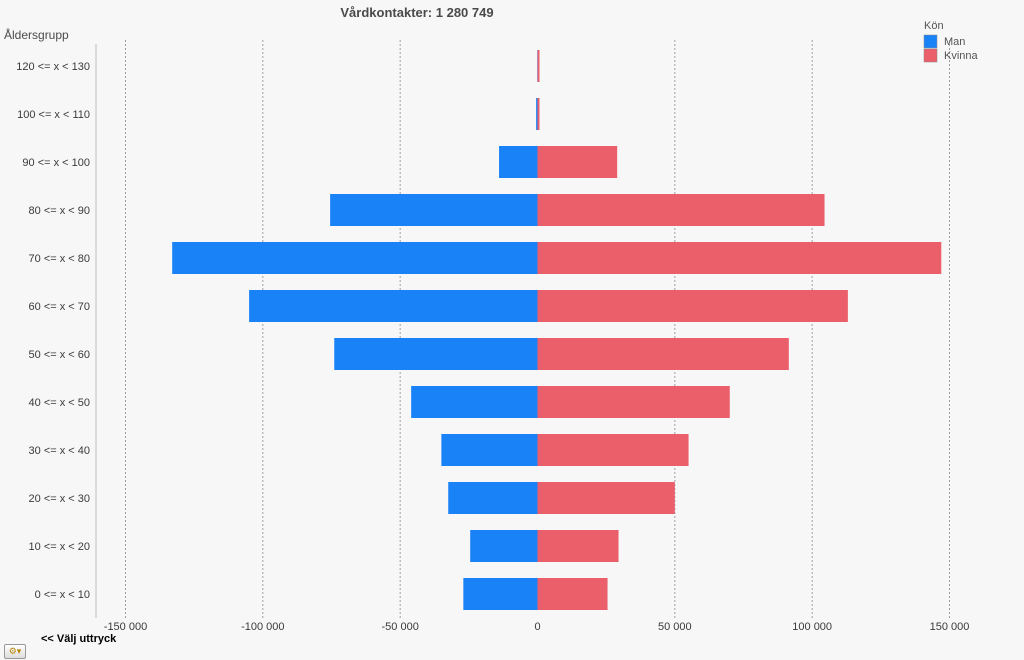 The width and height of the screenshot is (1024, 660). What do you see at coordinates (36, 34) in the screenshot?
I see `y-axis-title: Åldersgrupp` at bounding box center [36, 34].